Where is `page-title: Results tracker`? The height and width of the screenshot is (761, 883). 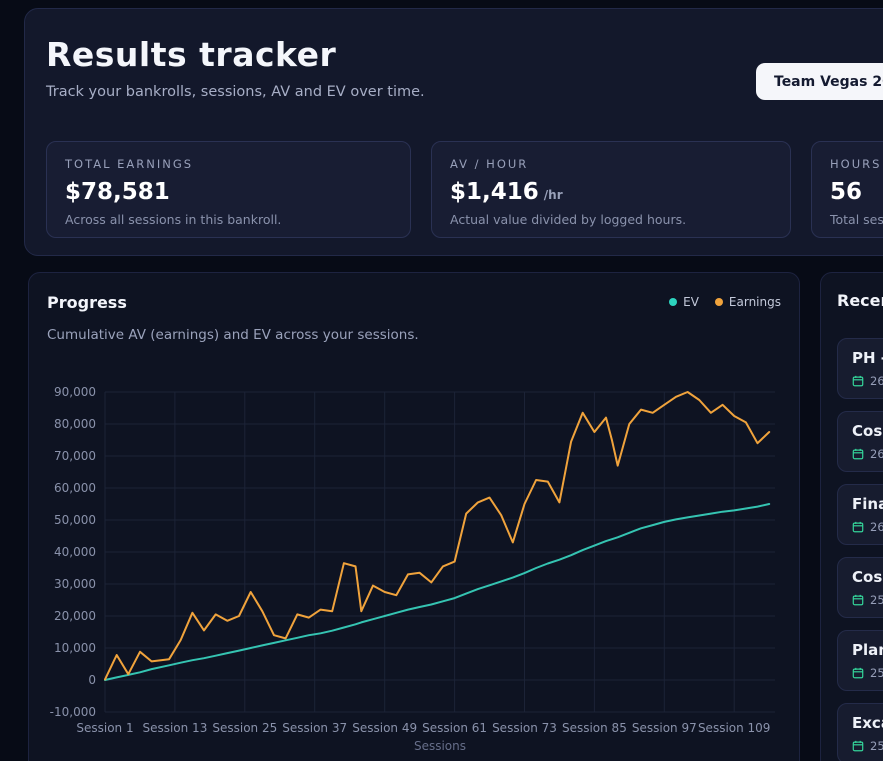
page-title: Results tracker is located at coordinates (191, 54).